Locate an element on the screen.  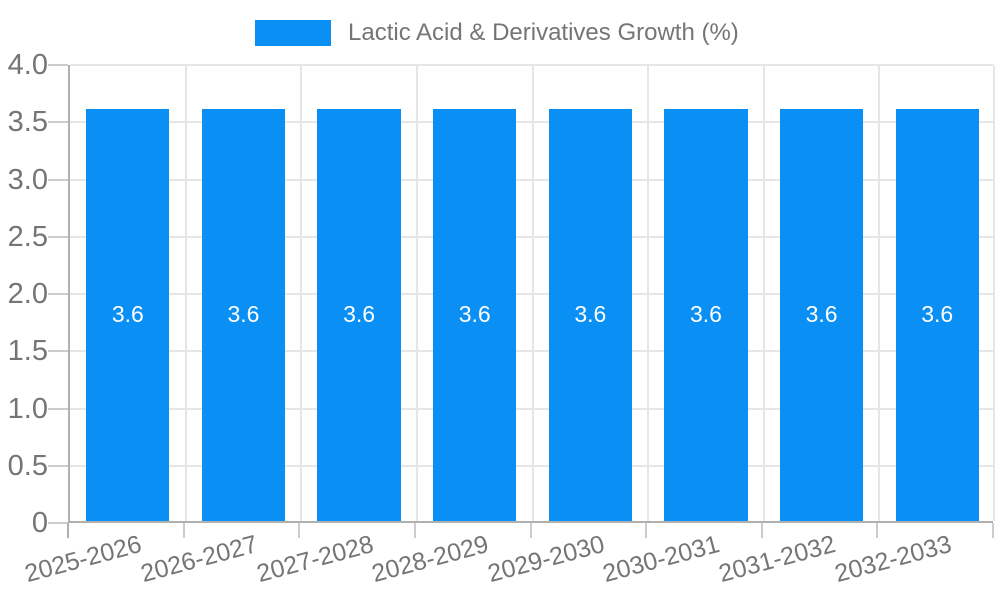
y-axis-label: 0 is located at coordinates (39, 523).